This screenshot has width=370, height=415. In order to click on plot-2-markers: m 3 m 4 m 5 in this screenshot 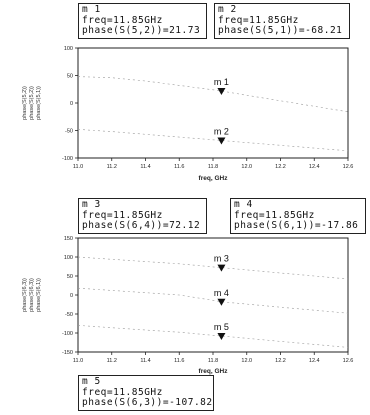, I will do `click(221, 297)`.